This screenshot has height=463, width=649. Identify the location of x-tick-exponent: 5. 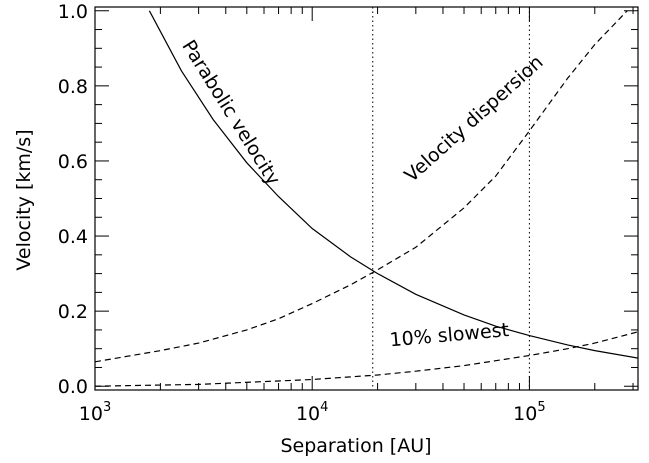
(541, 407).